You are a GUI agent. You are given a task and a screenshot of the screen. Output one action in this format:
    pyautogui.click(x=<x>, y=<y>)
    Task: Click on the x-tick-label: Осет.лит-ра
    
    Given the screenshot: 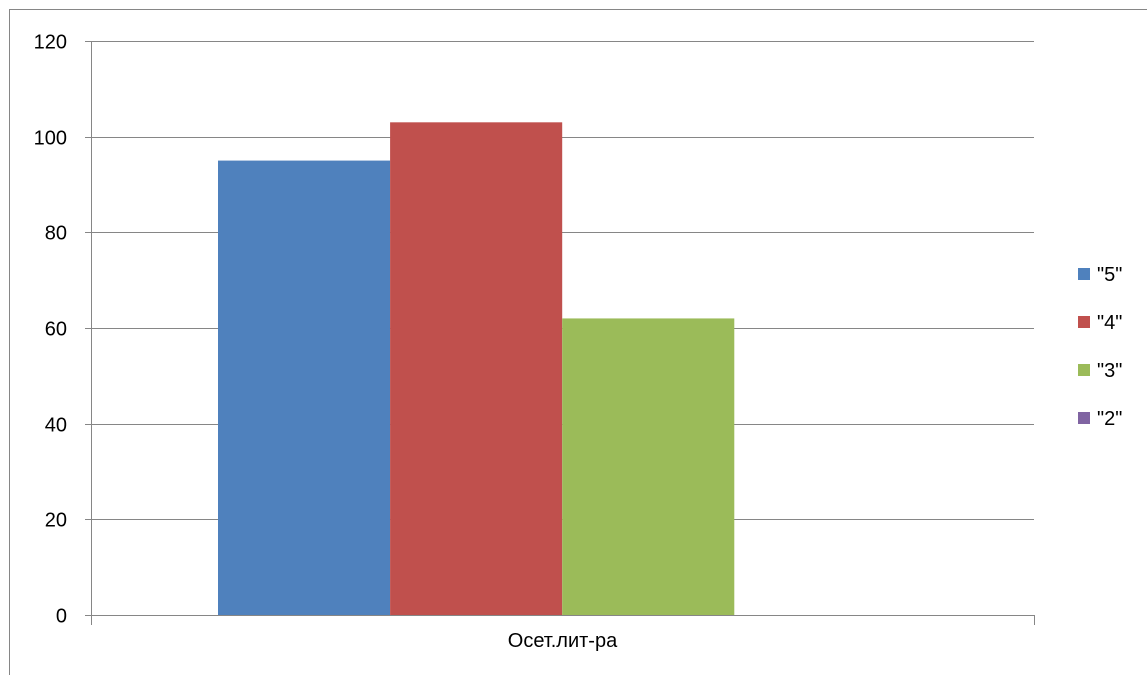 What is the action you would take?
    pyautogui.click(x=563, y=641)
    